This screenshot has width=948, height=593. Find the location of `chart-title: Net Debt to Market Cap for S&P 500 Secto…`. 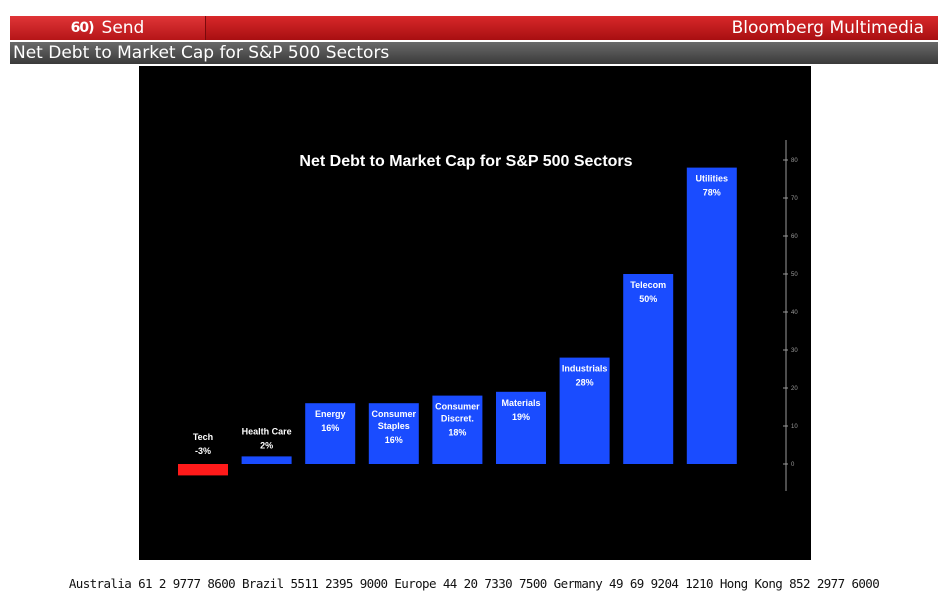

chart-title: Net Debt to Market Cap for S&P 500 Secto… is located at coordinates (465, 161).